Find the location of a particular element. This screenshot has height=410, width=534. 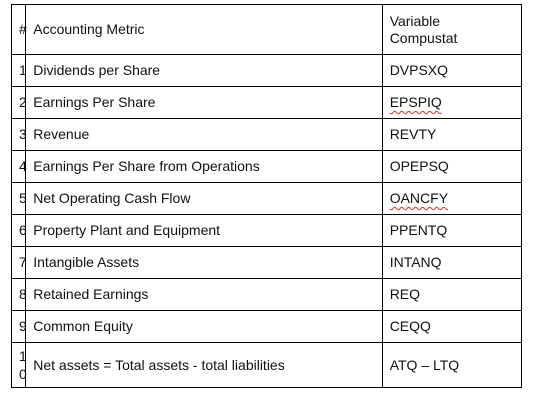

header-num: # is located at coordinates (18, 29).